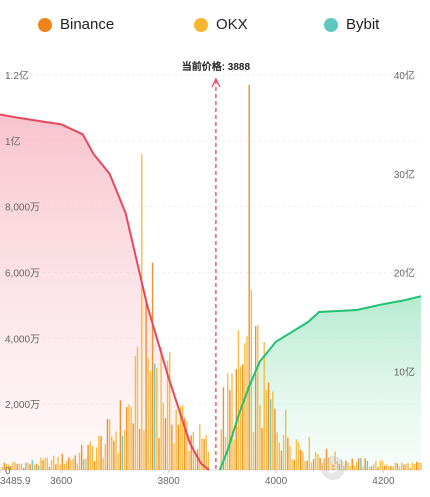  I want to click on x-tick-label: 3800, so click(169, 481).